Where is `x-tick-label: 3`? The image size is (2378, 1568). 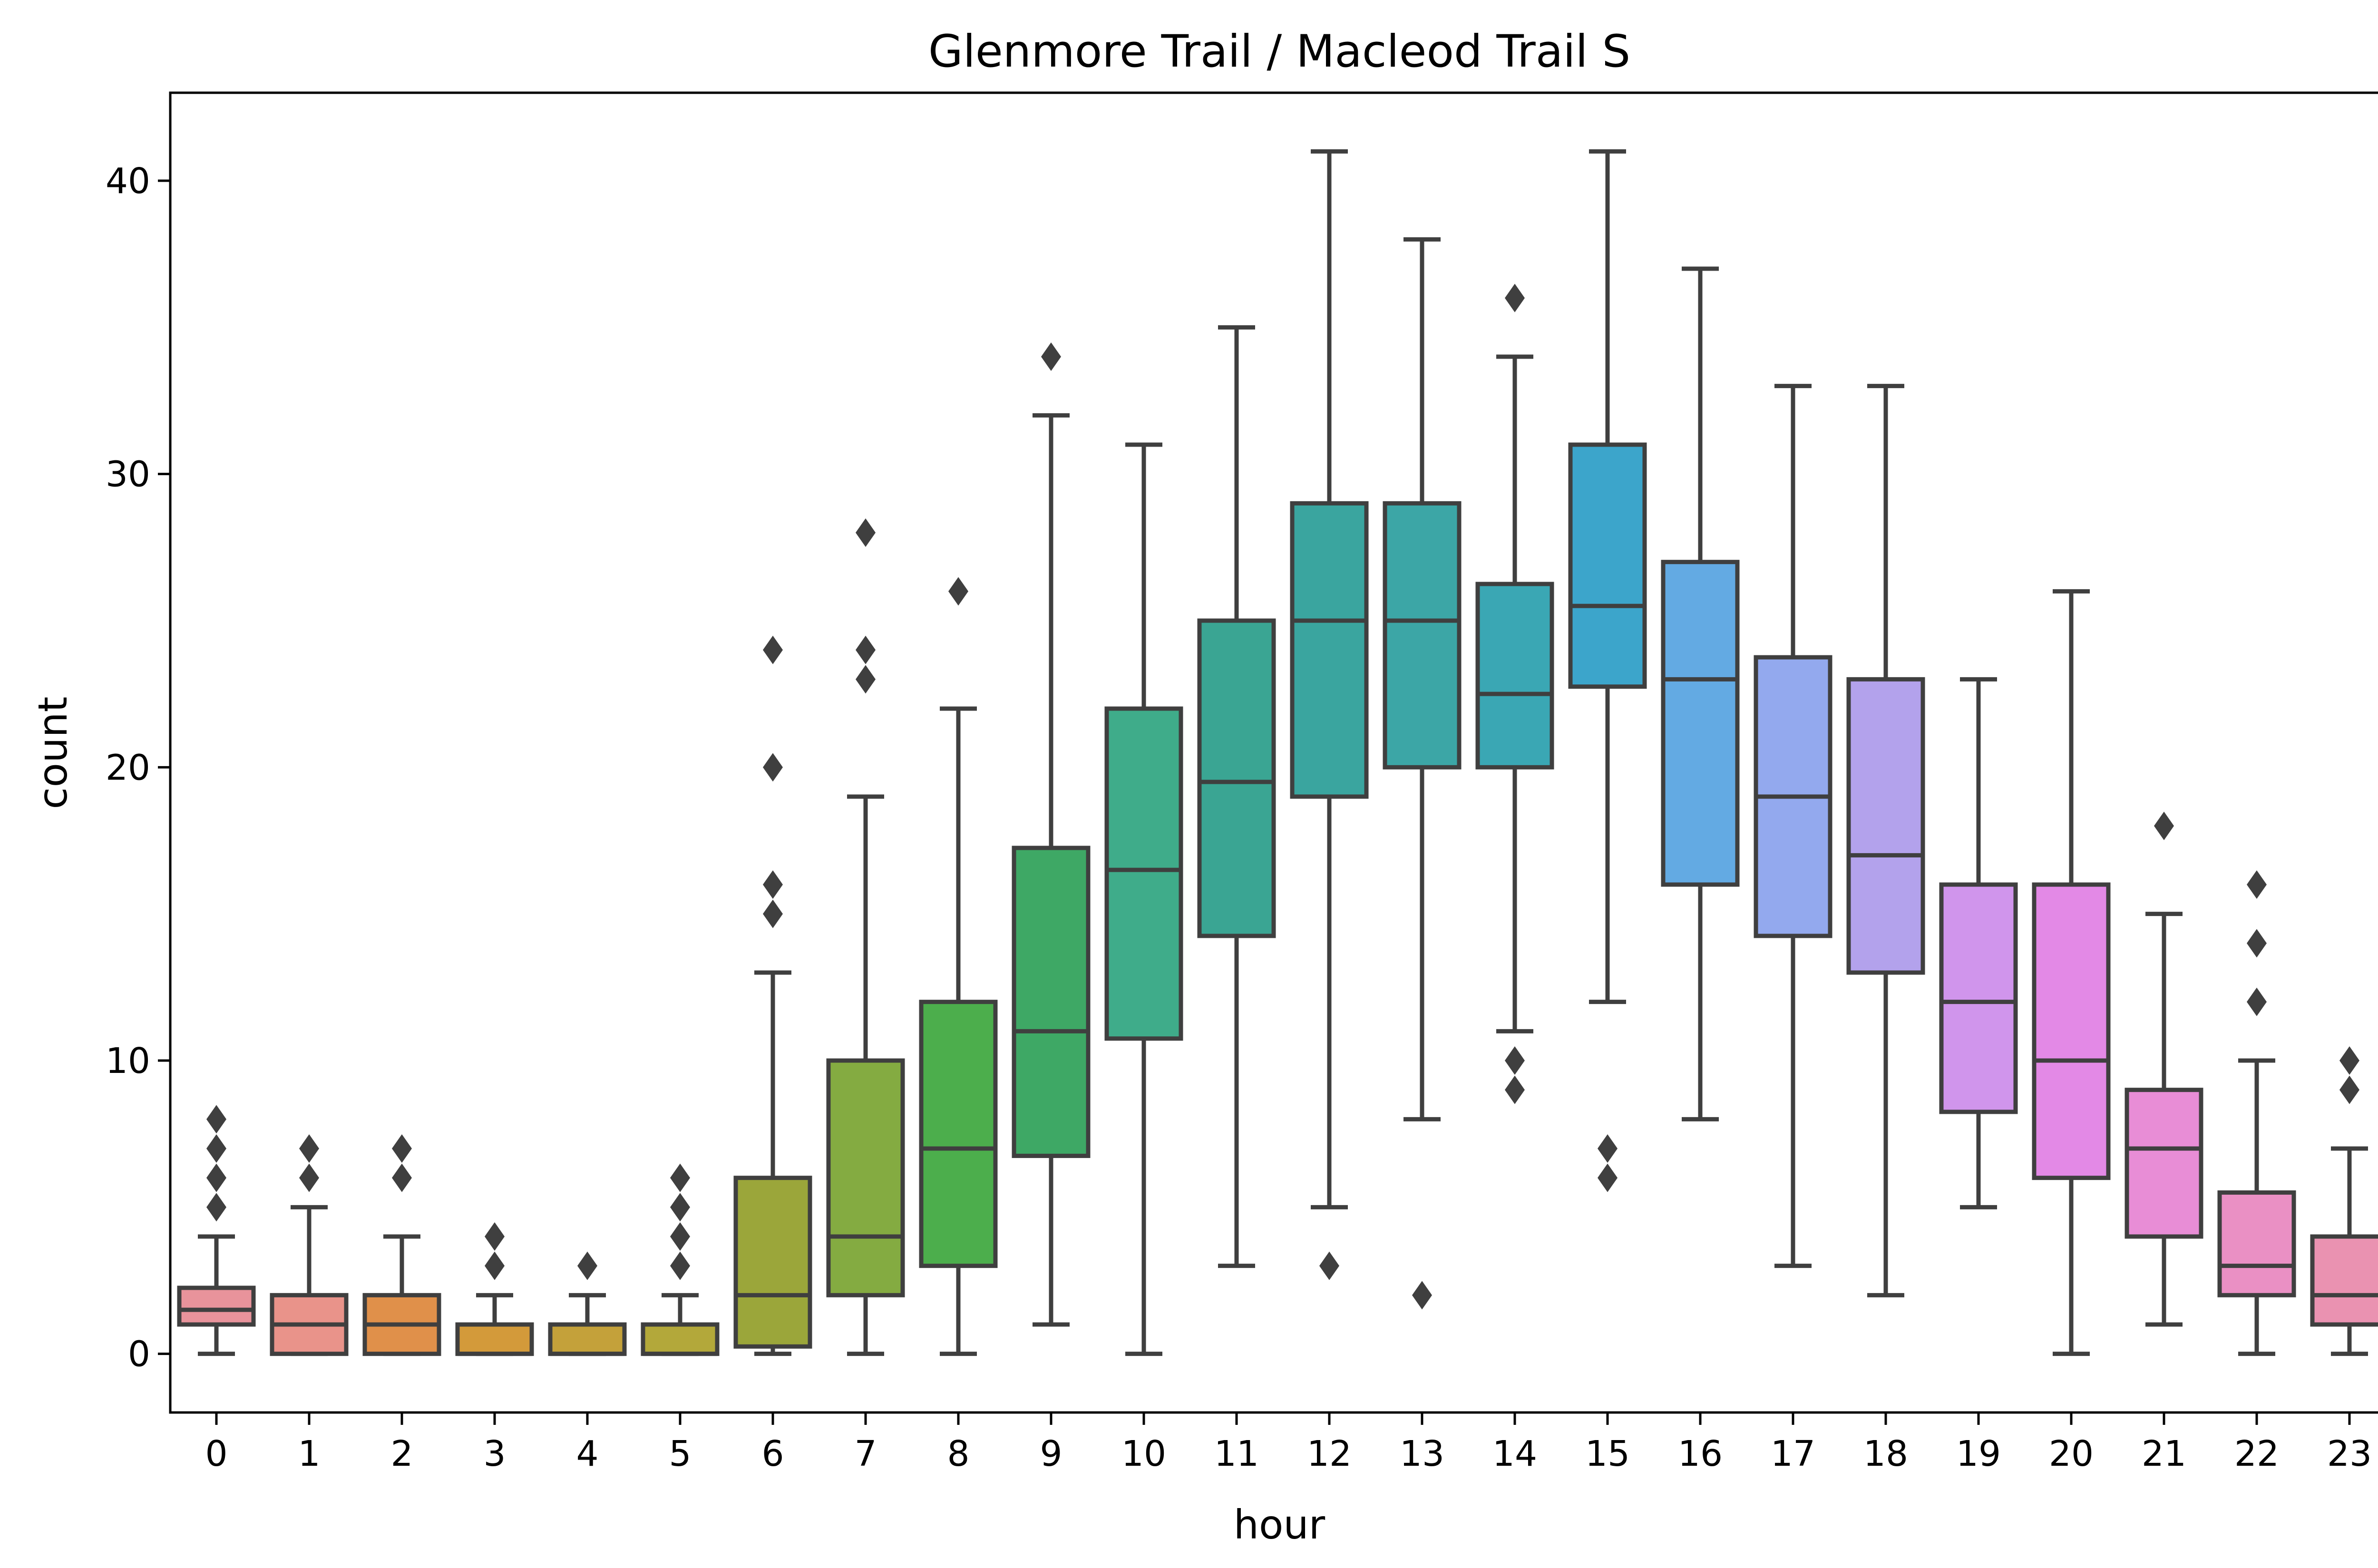 x-tick-label: 3 is located at coordinates (495, 1454).